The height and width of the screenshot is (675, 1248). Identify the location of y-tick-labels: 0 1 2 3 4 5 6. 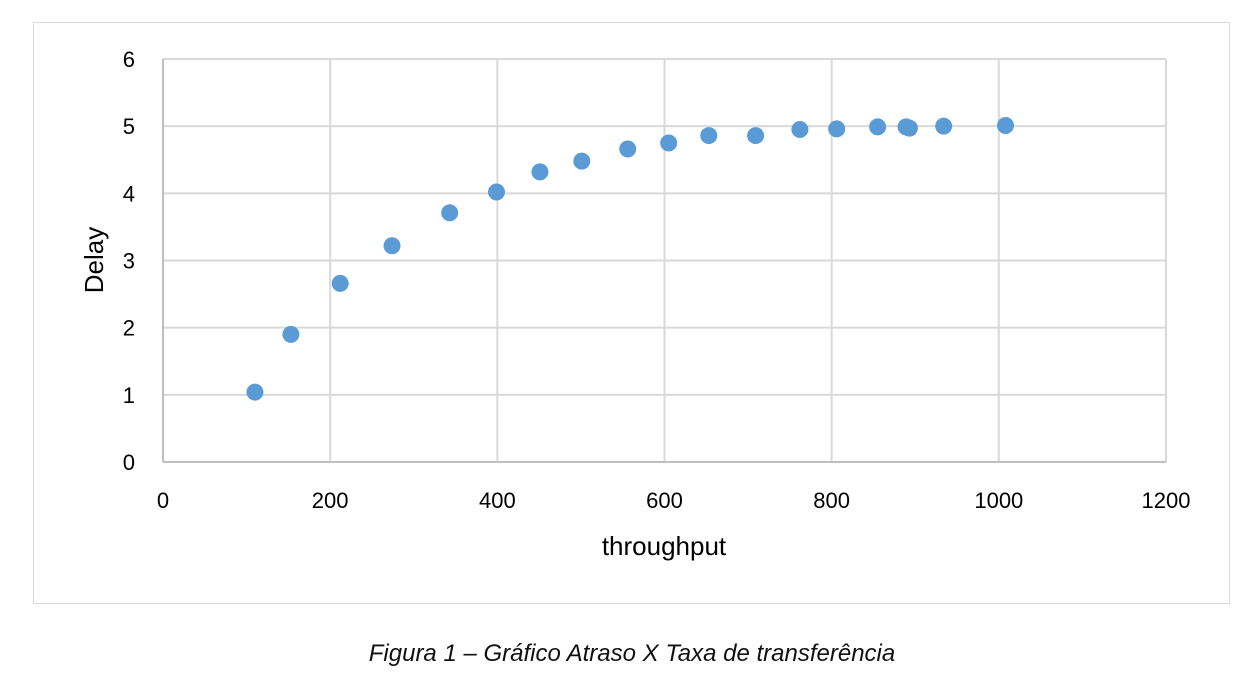
(129, 261).